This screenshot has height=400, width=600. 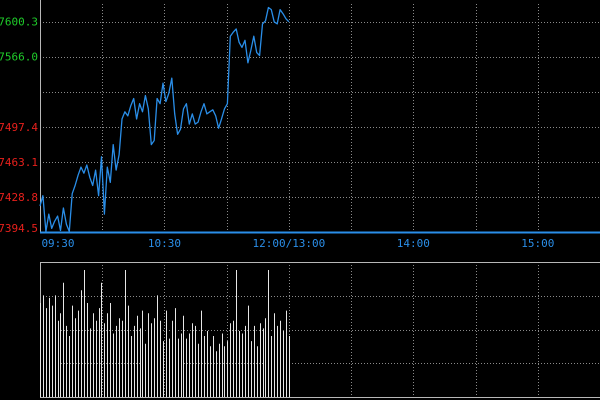 What do you see at coordinates (164, 243) in the screenshot?
I see `time-tick-label: 10:30` at bounding box center [164, 243].